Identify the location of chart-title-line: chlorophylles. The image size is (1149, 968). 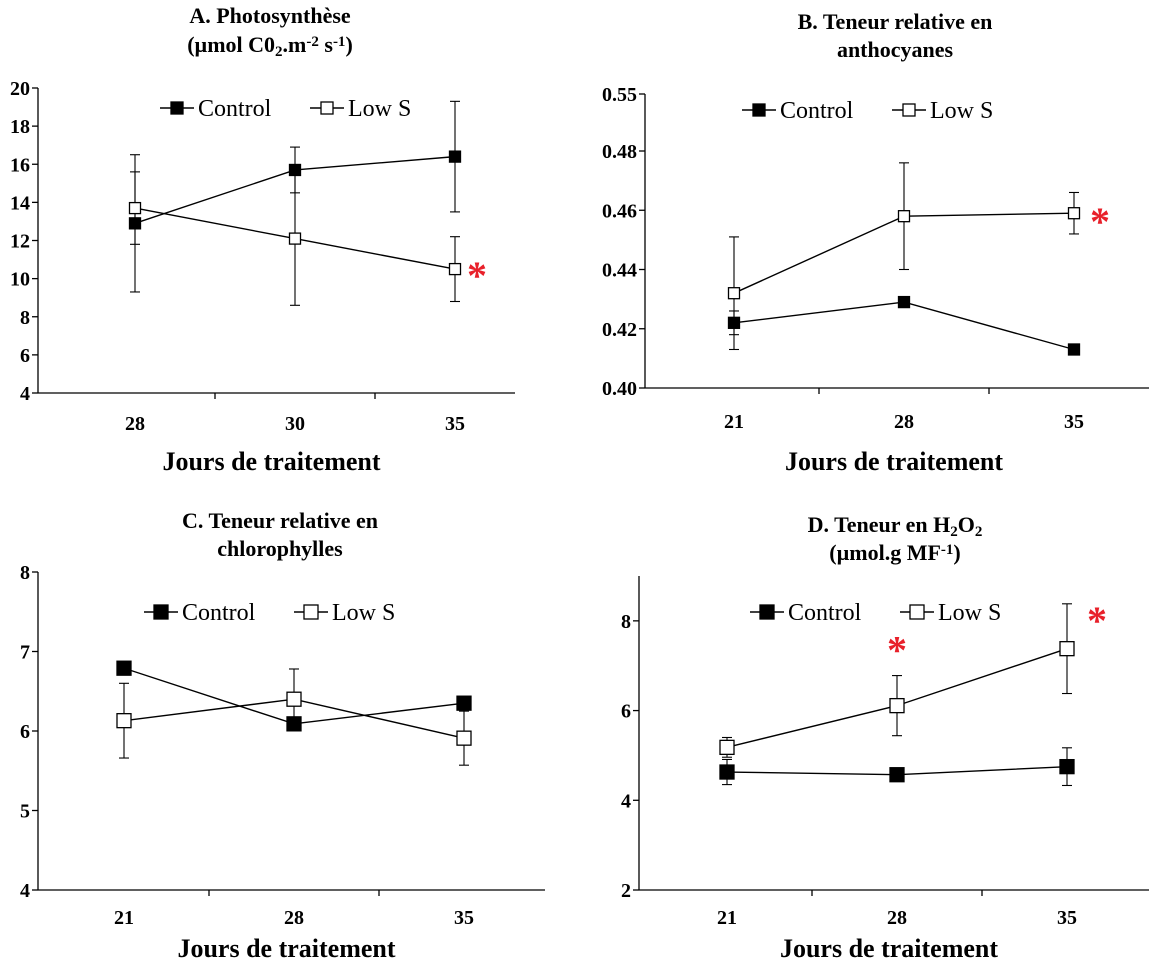
(280, 548).